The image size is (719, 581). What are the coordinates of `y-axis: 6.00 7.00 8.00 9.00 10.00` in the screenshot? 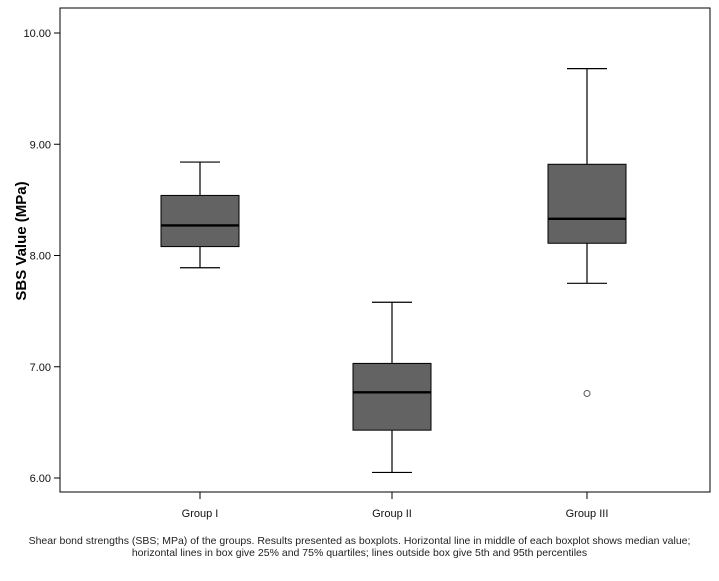 It's located at (41, 256).